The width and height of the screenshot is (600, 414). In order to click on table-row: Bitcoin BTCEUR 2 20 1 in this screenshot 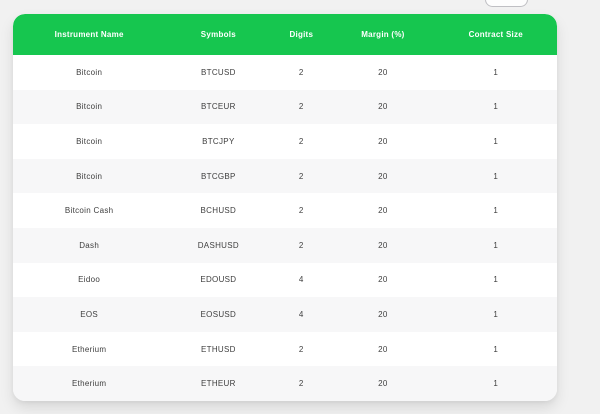, I will do `click(285, 107)`.